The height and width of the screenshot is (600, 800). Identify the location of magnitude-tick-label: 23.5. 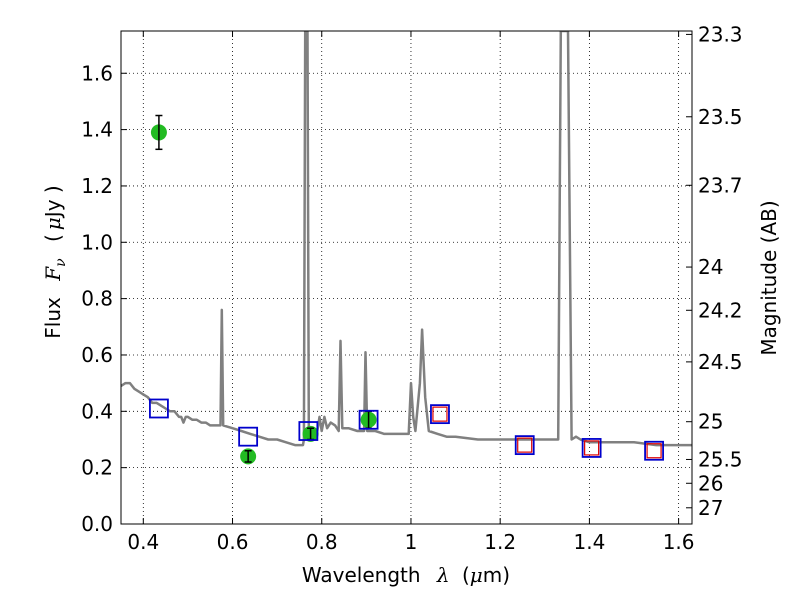
(720, 117).